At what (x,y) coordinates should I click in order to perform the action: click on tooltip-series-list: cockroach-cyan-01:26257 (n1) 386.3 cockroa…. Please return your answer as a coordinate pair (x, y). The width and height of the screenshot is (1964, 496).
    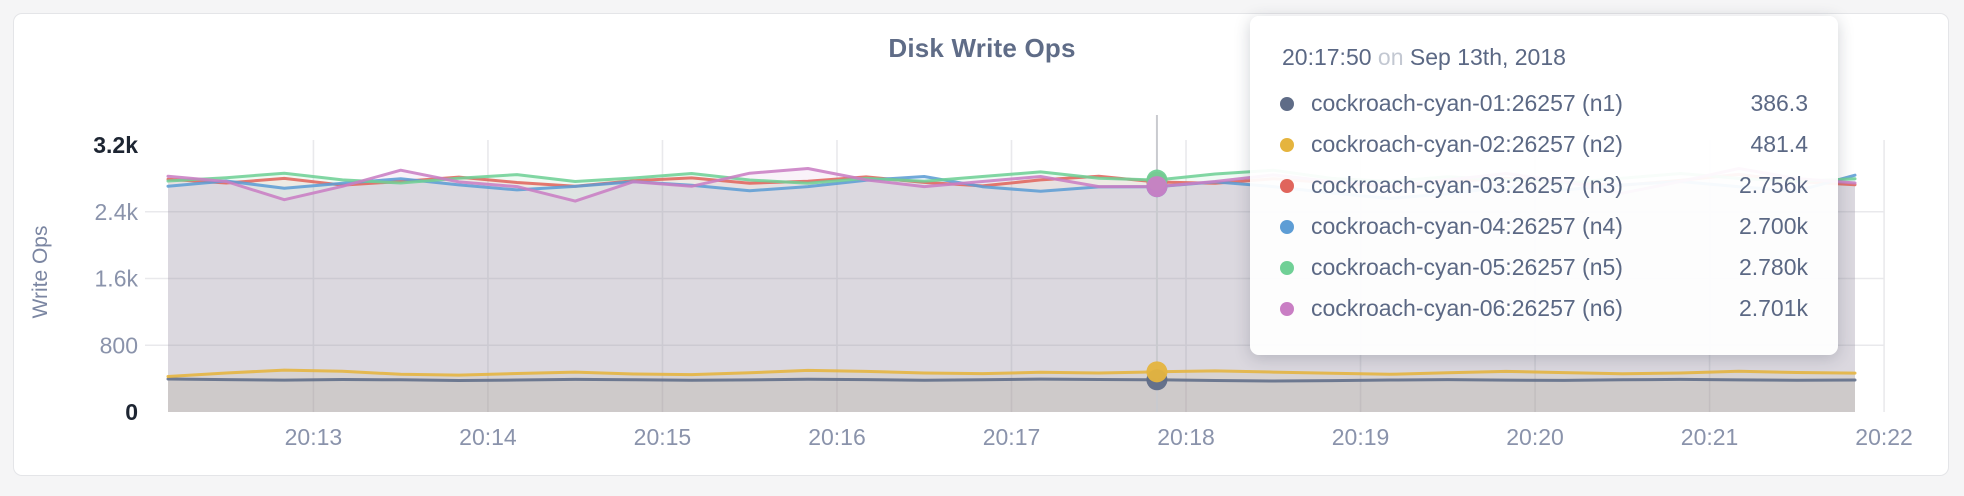
    Looking at the image, I should click on (1544, 206).